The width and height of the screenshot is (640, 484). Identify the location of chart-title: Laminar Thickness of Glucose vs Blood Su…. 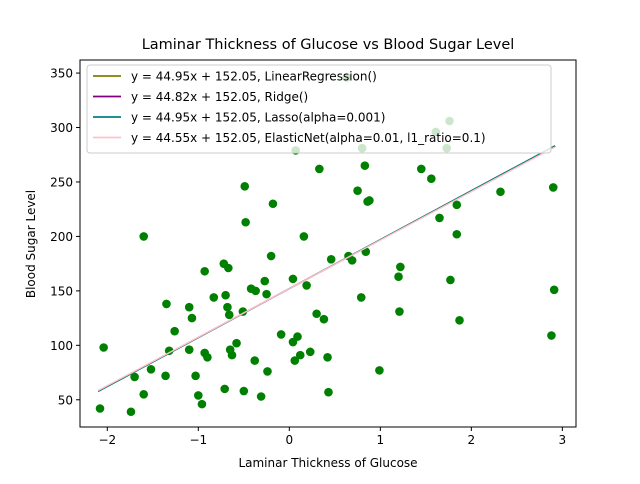
(328, 45).